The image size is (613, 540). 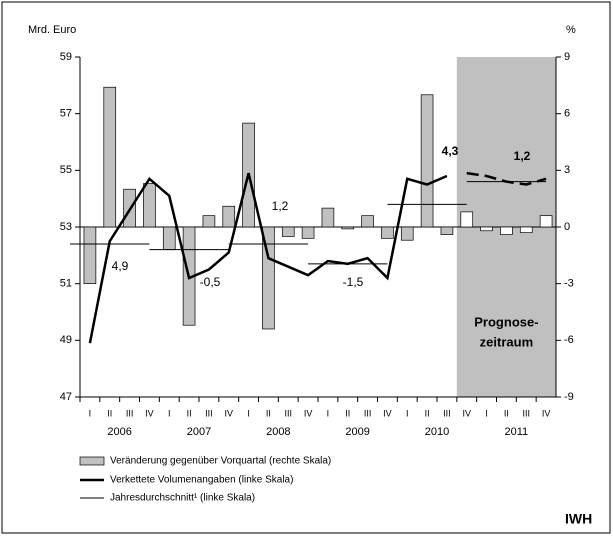 I want to click on y2-tick-label: 9, so click(x=567, y=57).